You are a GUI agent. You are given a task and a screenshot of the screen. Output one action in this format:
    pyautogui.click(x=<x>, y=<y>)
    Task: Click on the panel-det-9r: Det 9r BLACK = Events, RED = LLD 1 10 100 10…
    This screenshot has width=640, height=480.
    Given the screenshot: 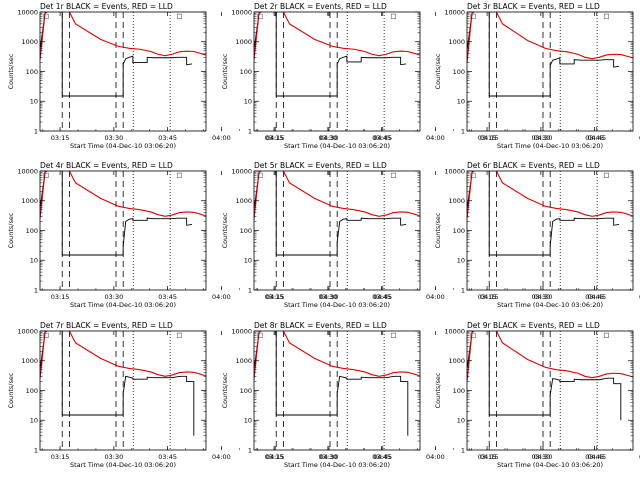 What is the action you would take?
    pyautogui.click(x=537, y=395)
    